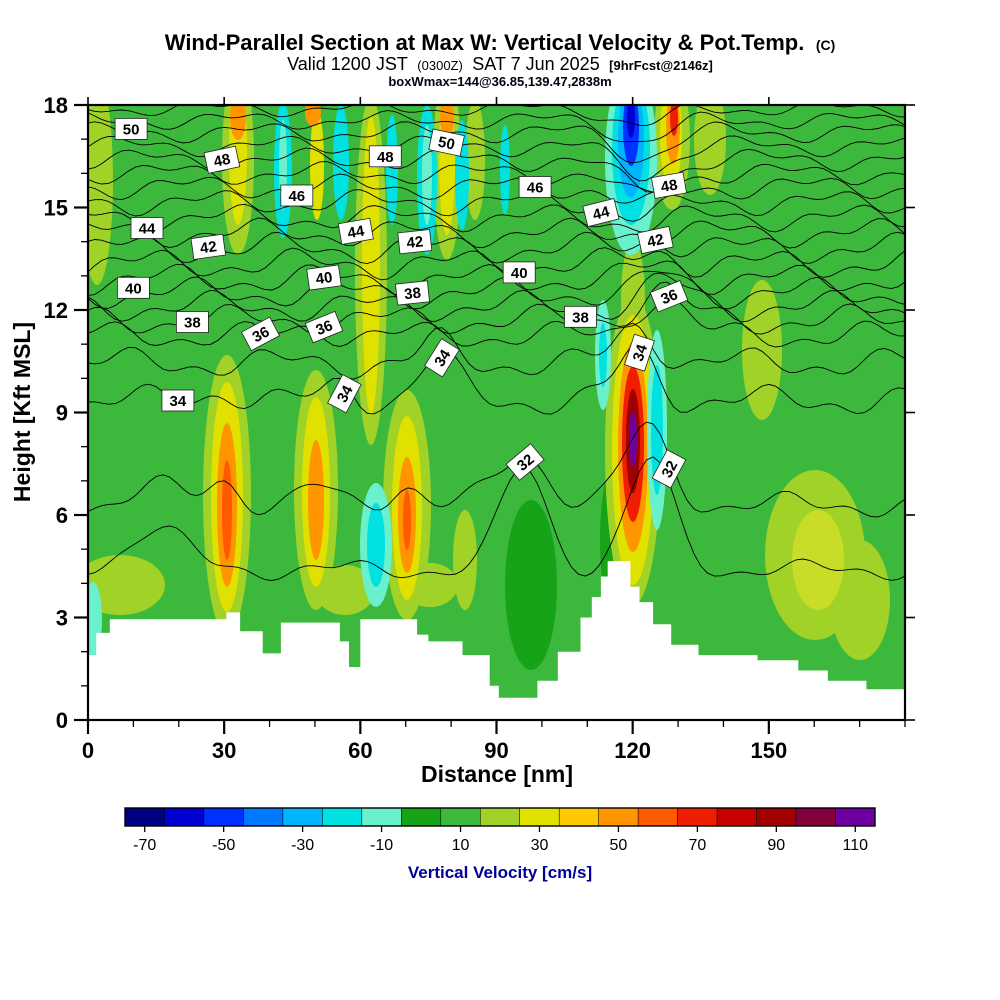  I want to click on x-tick-label: 60, so click(360, 750).